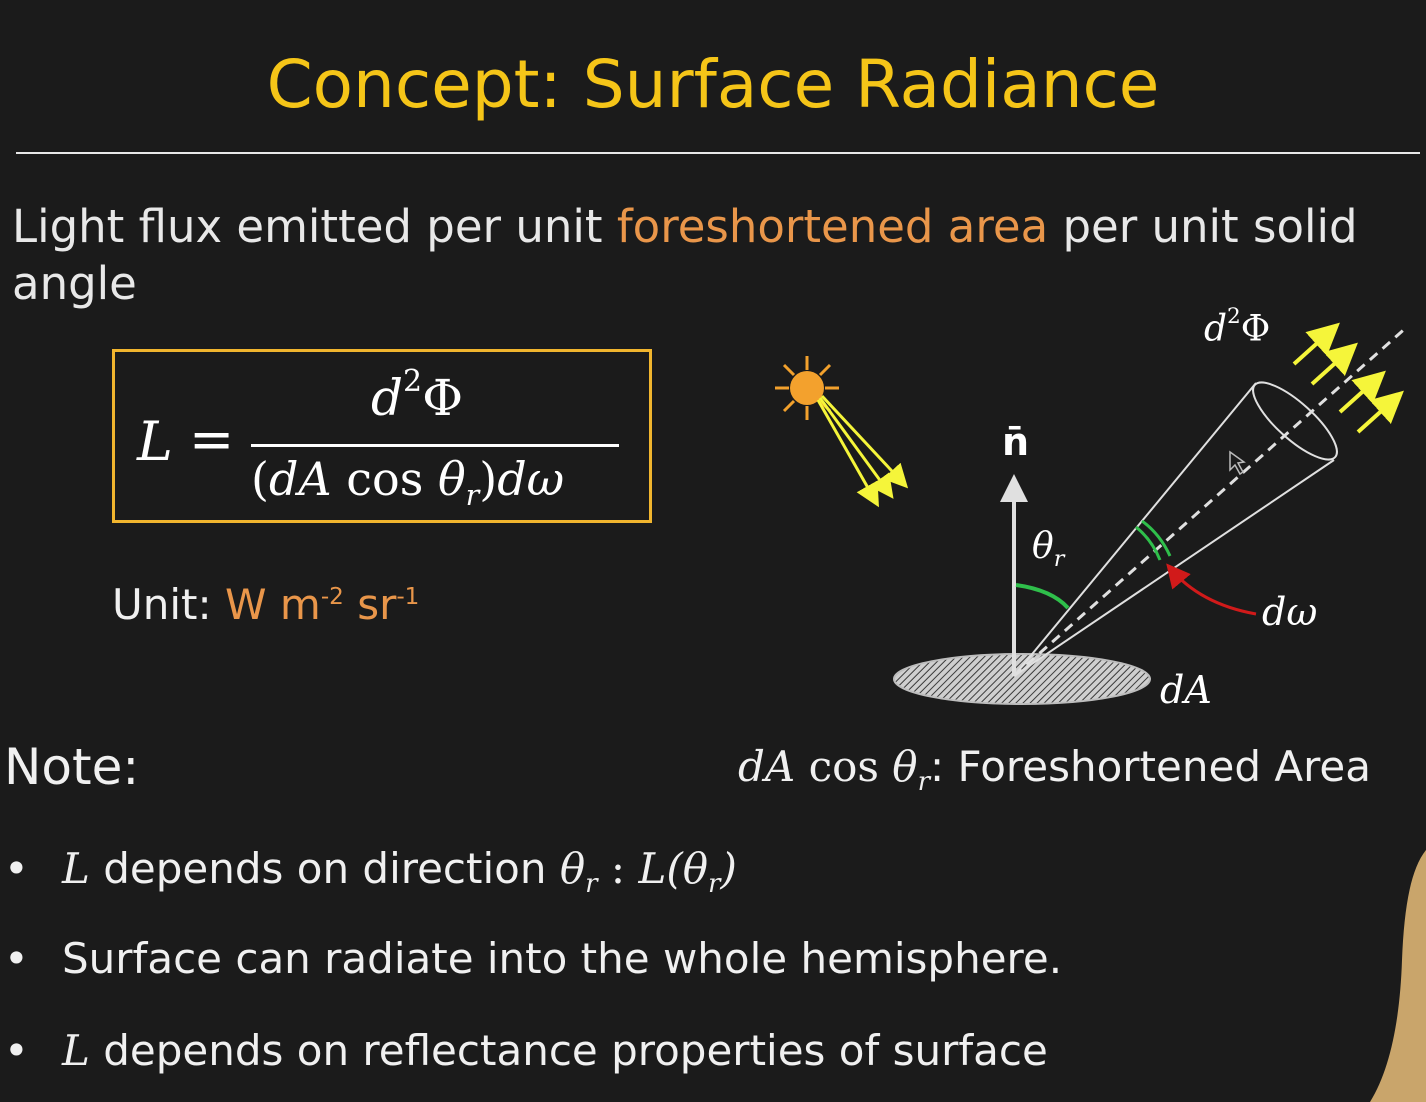  What do you see at coordinates (844, 766) in the screenshot?
I see `fore-cos: cos` at bounding box center [844, 766].